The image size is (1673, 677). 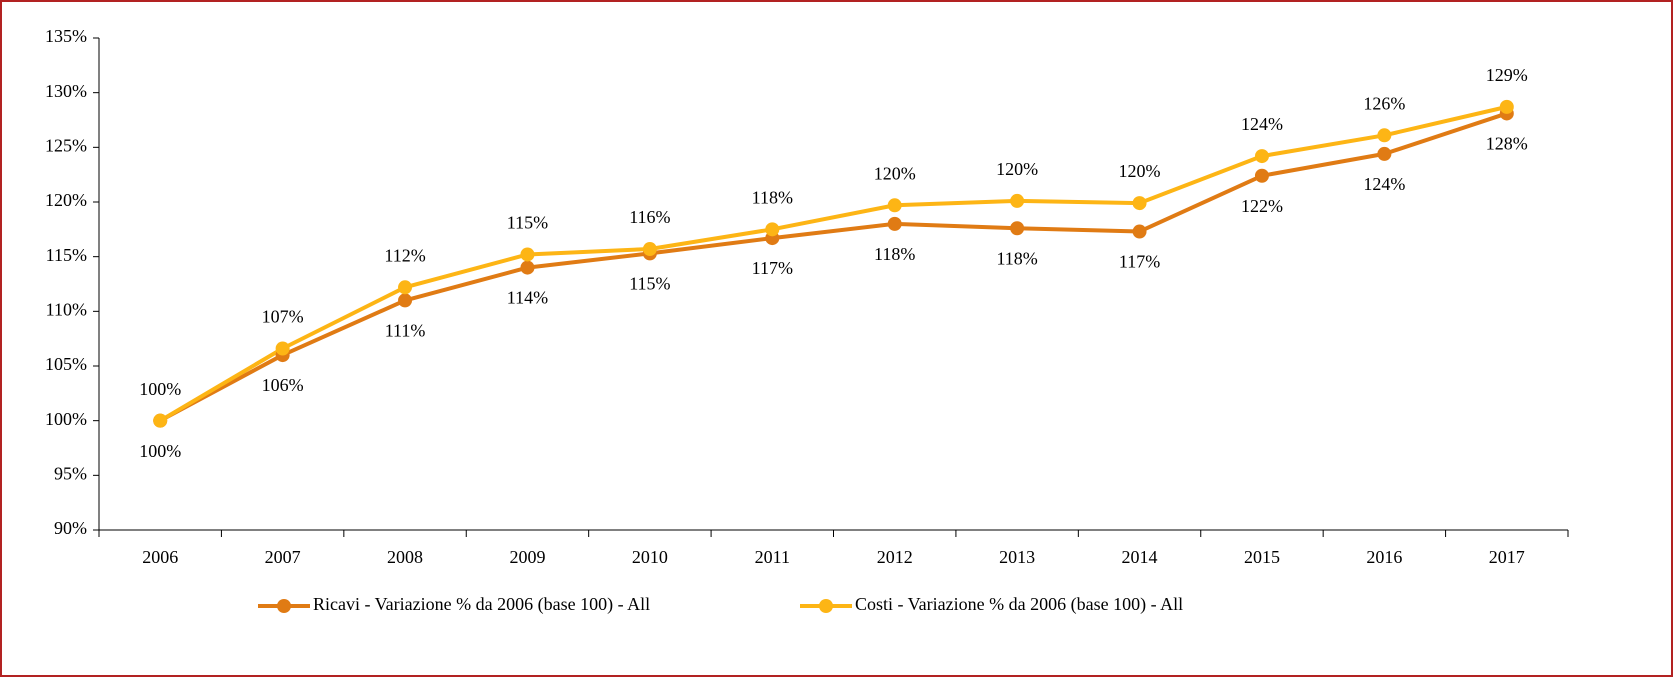 What do you see at coordinates (66, 255) in the screenshot?
I see `y-tick-label: 115%` at bounding box center [66, 255].